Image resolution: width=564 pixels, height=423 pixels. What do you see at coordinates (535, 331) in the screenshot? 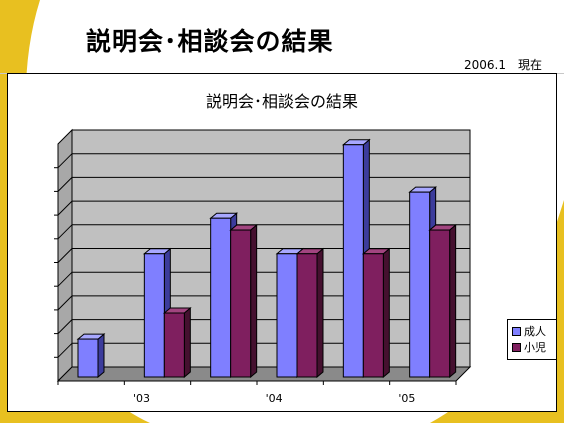
I see `legend-label-adult: 成人` at bounding box center [535, 331].